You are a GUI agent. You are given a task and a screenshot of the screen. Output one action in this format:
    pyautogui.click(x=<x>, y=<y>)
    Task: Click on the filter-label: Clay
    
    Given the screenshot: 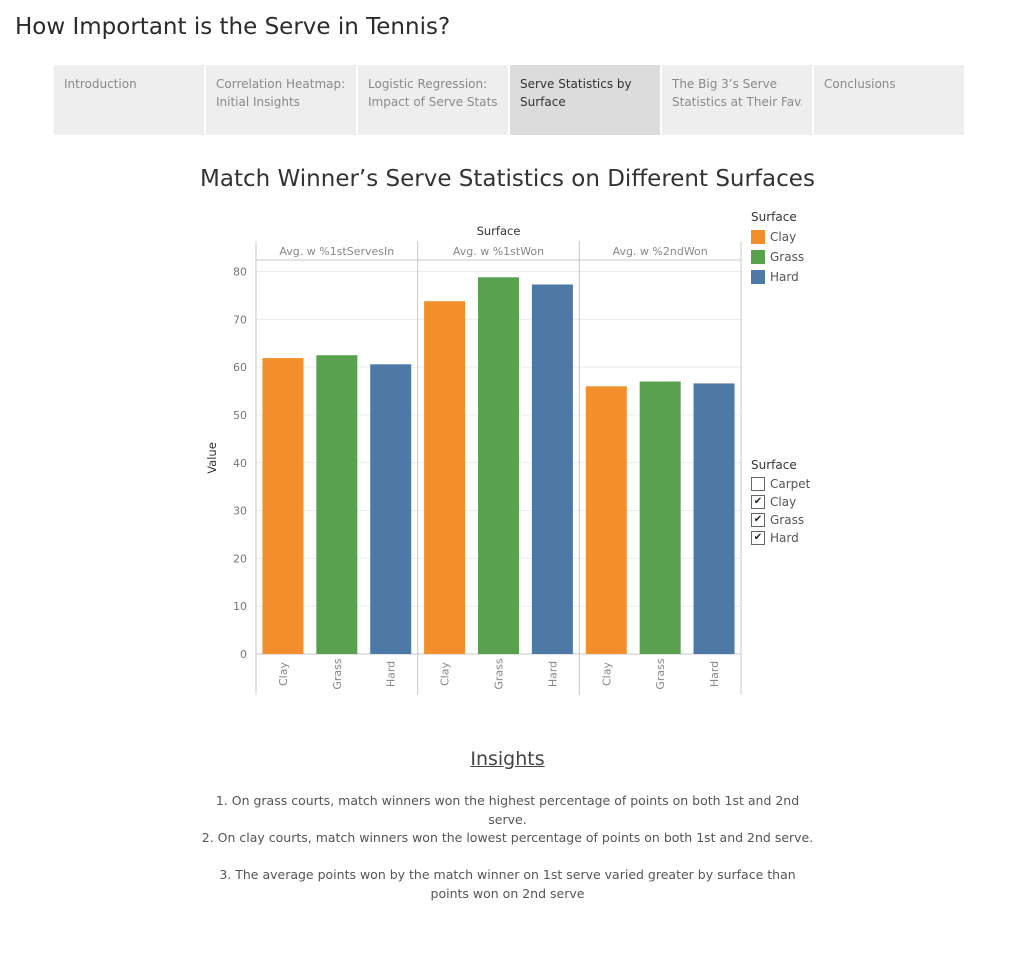 What is the action you would take?
    pyautogui.click(x=783, y=502)
    